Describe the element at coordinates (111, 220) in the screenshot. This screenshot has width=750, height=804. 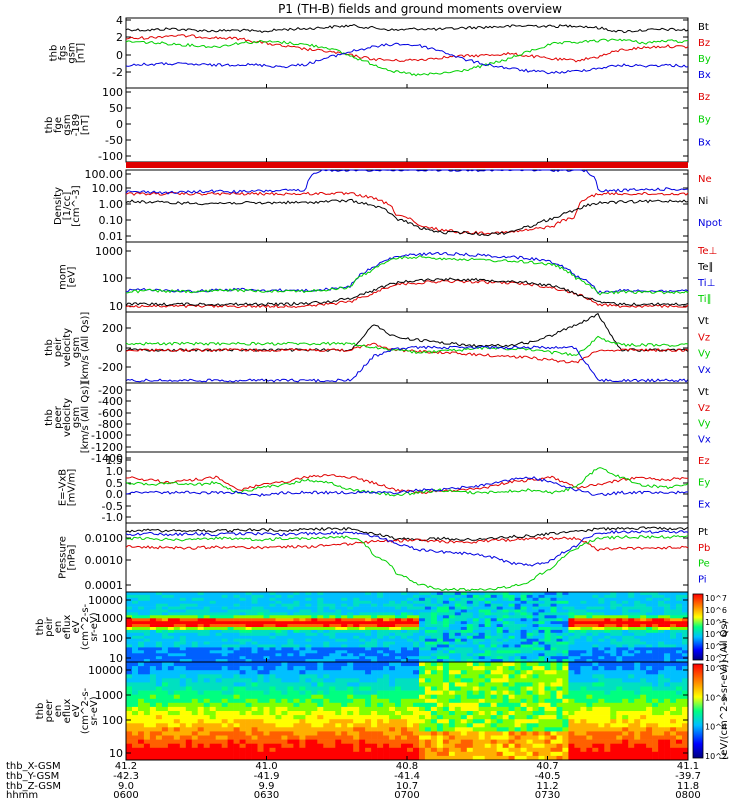
I see `y-tick-label-density-3: 0.10` at that location.